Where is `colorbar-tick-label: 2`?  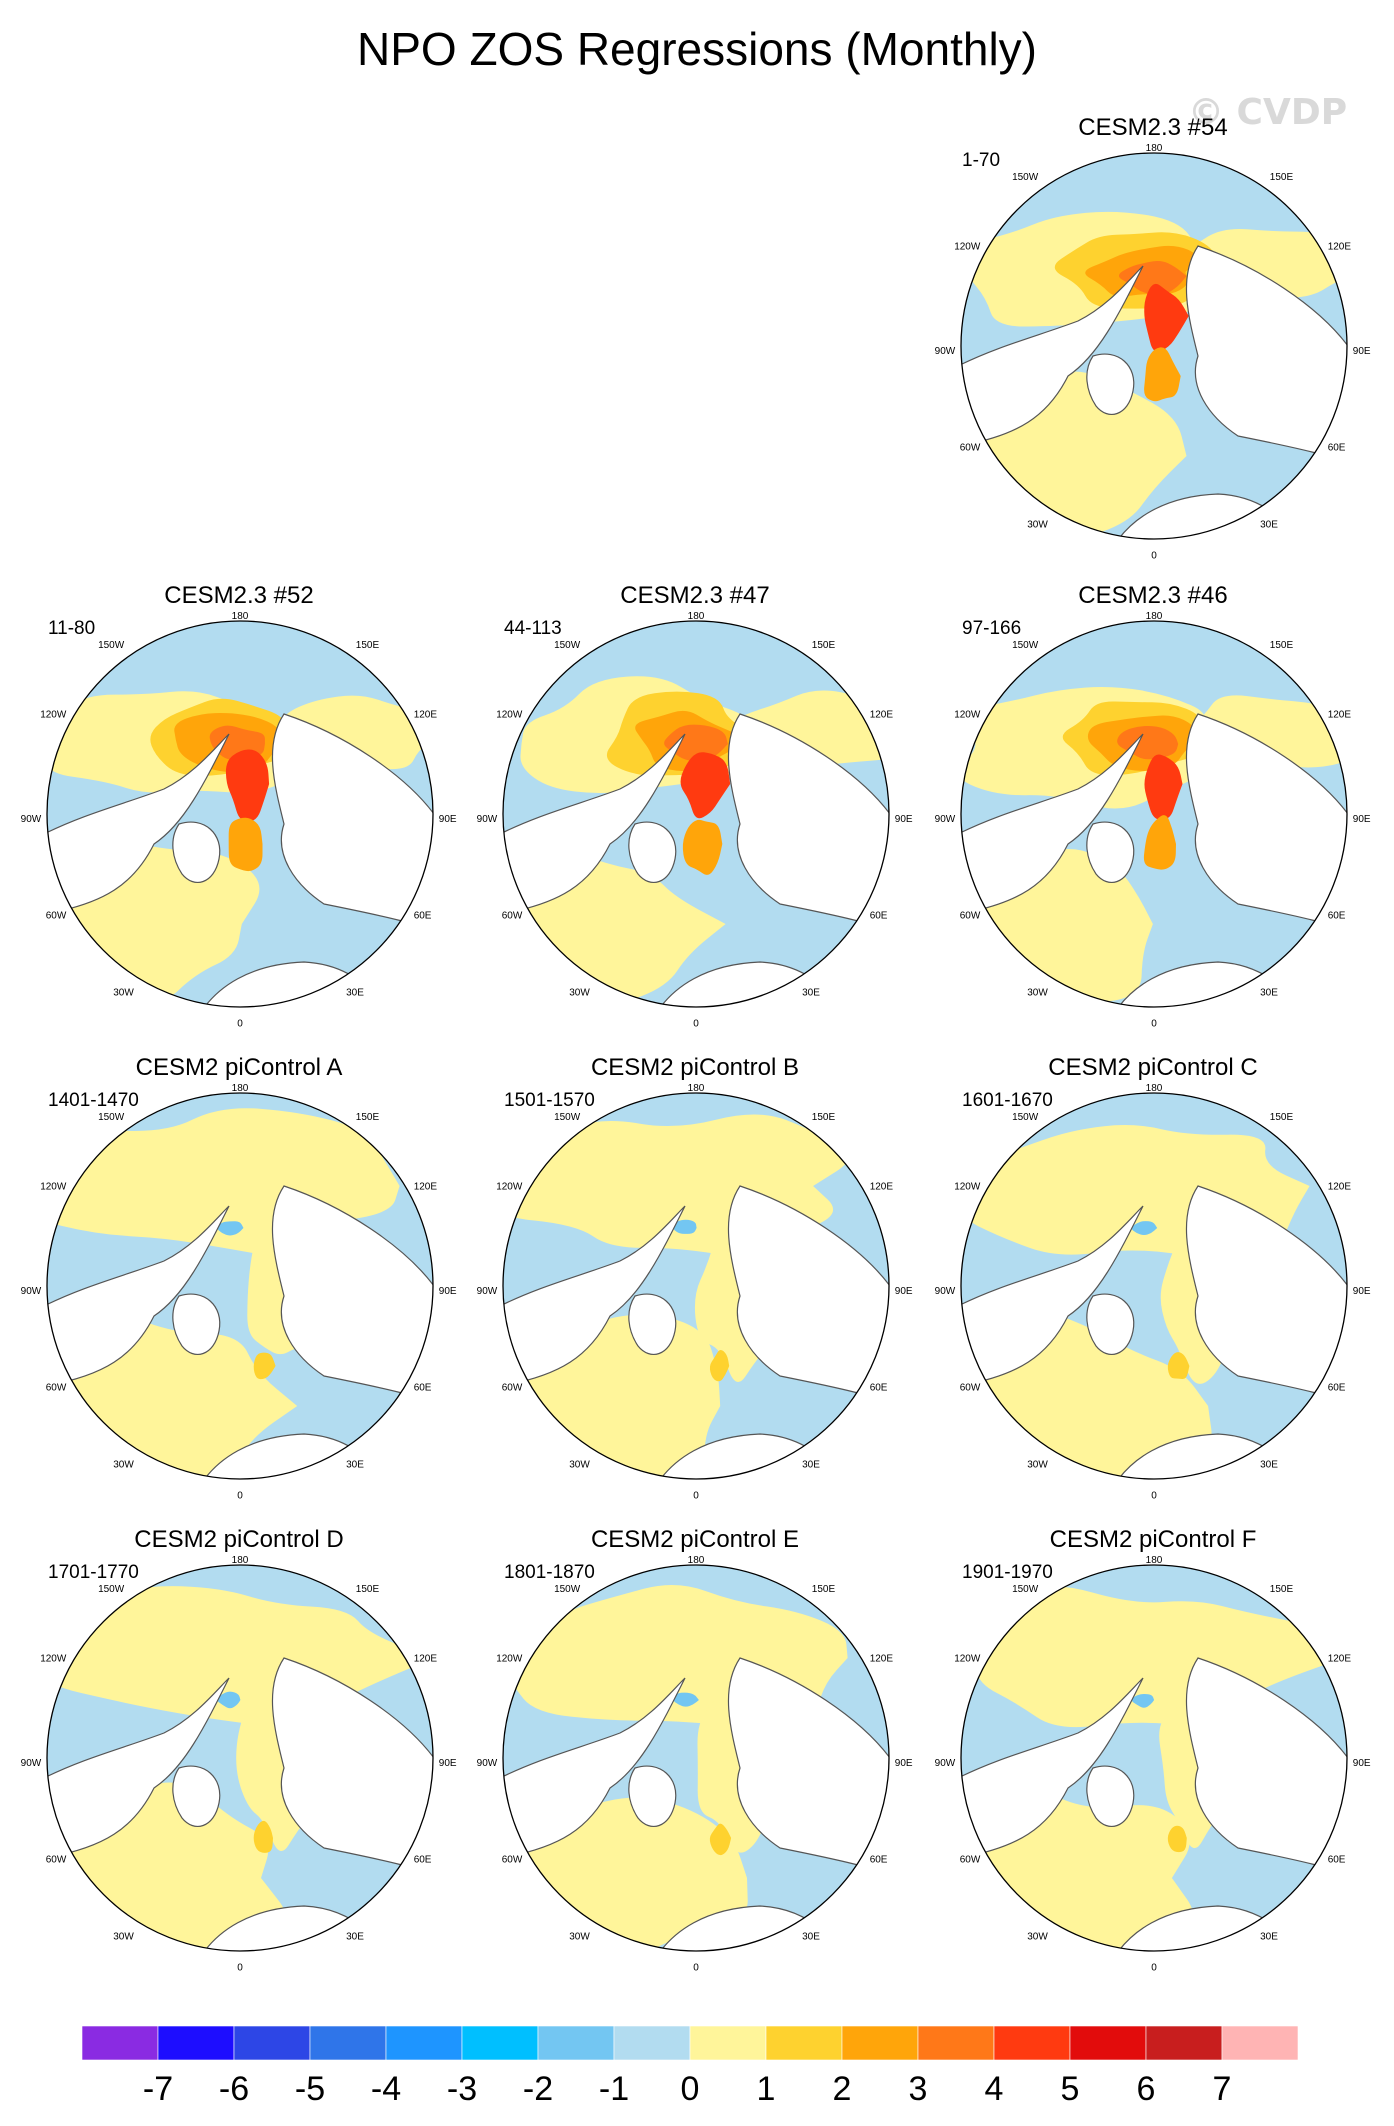 colorbar-tick-label: 2 is located at coordinates (842, 2089).